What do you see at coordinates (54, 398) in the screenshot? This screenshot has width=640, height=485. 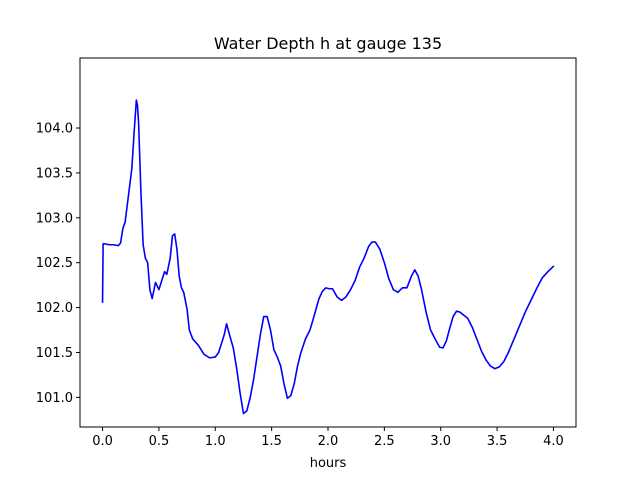 I see `y-tick-label: 101.0` at bounding box center [54, 398].